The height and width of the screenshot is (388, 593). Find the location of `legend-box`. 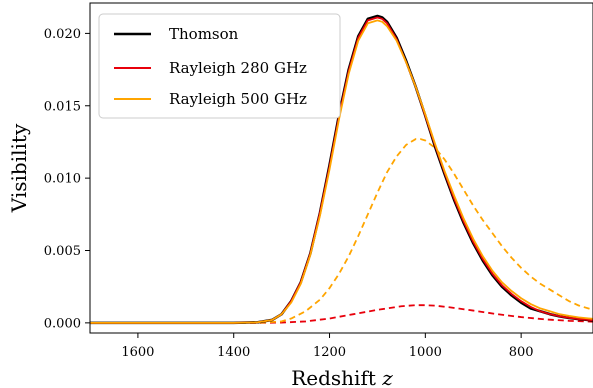

legend-box is located at coordinates (219, 66).